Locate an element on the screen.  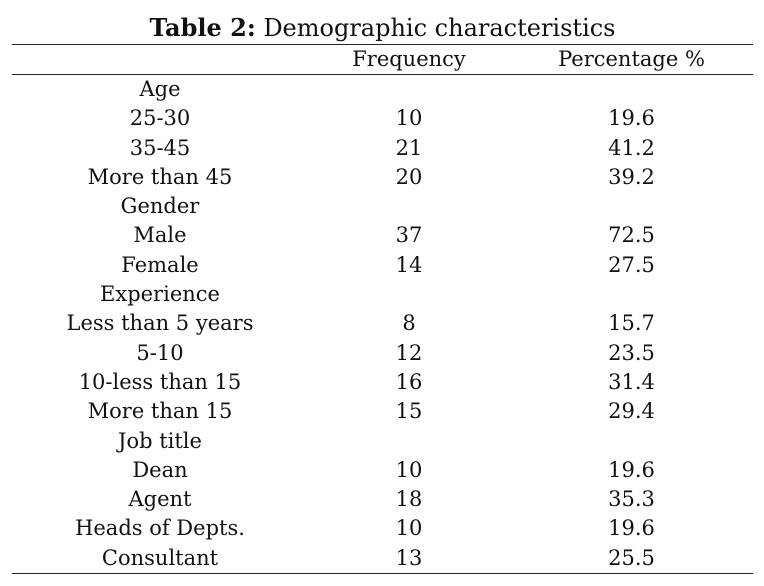
row-percentage: 72.5 is located at coordinates (631, 235).